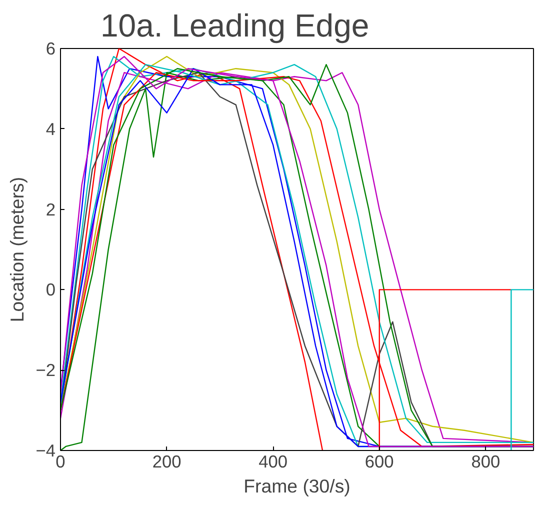  What do you see at coordinates (51, 48) in the screenshot?
I see `y-tick-label: 6` at bounding box center [51, 48].